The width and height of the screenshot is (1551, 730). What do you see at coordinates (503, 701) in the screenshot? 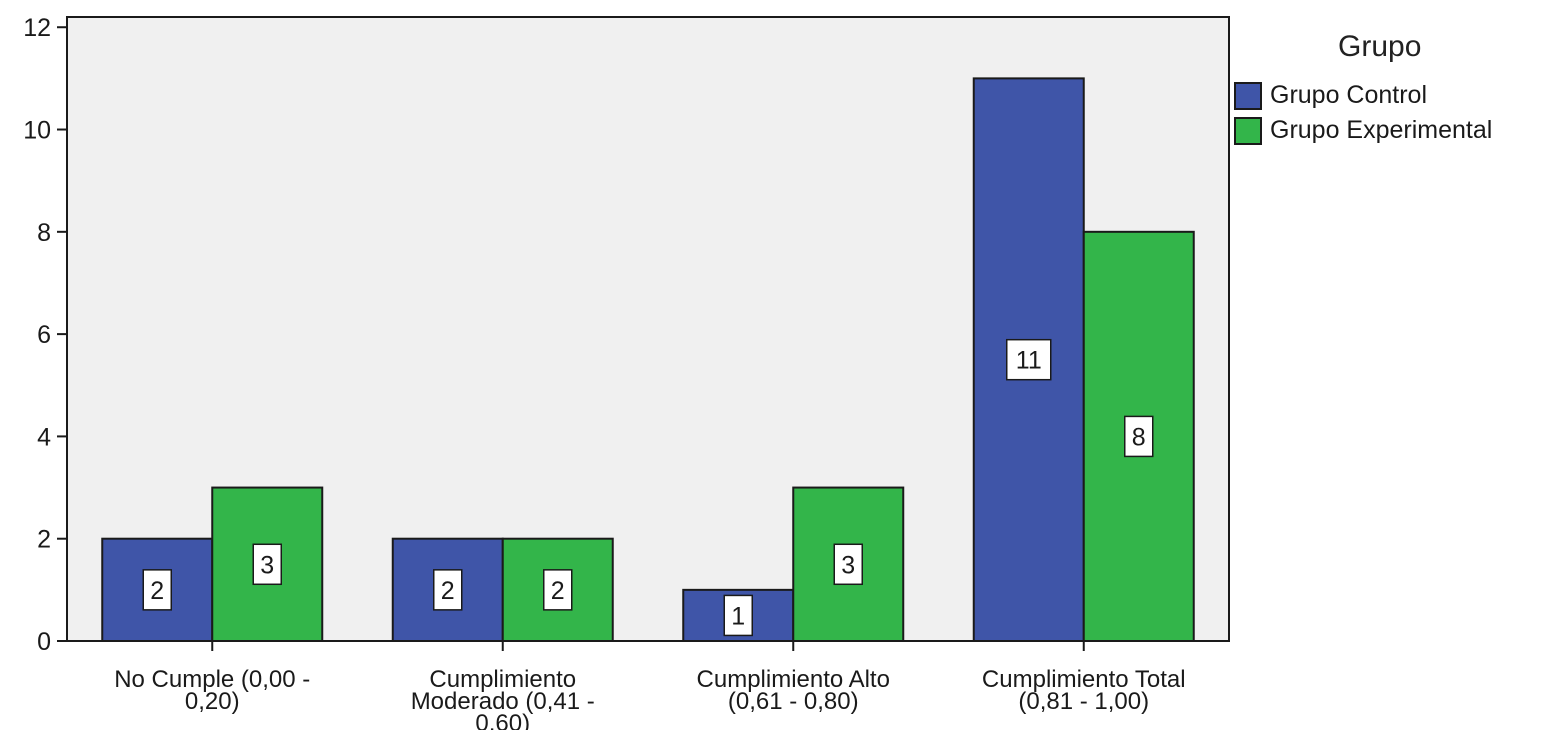
I see `x-tick-label: Moderado (0,41 -` at bounding box center [503, 701].